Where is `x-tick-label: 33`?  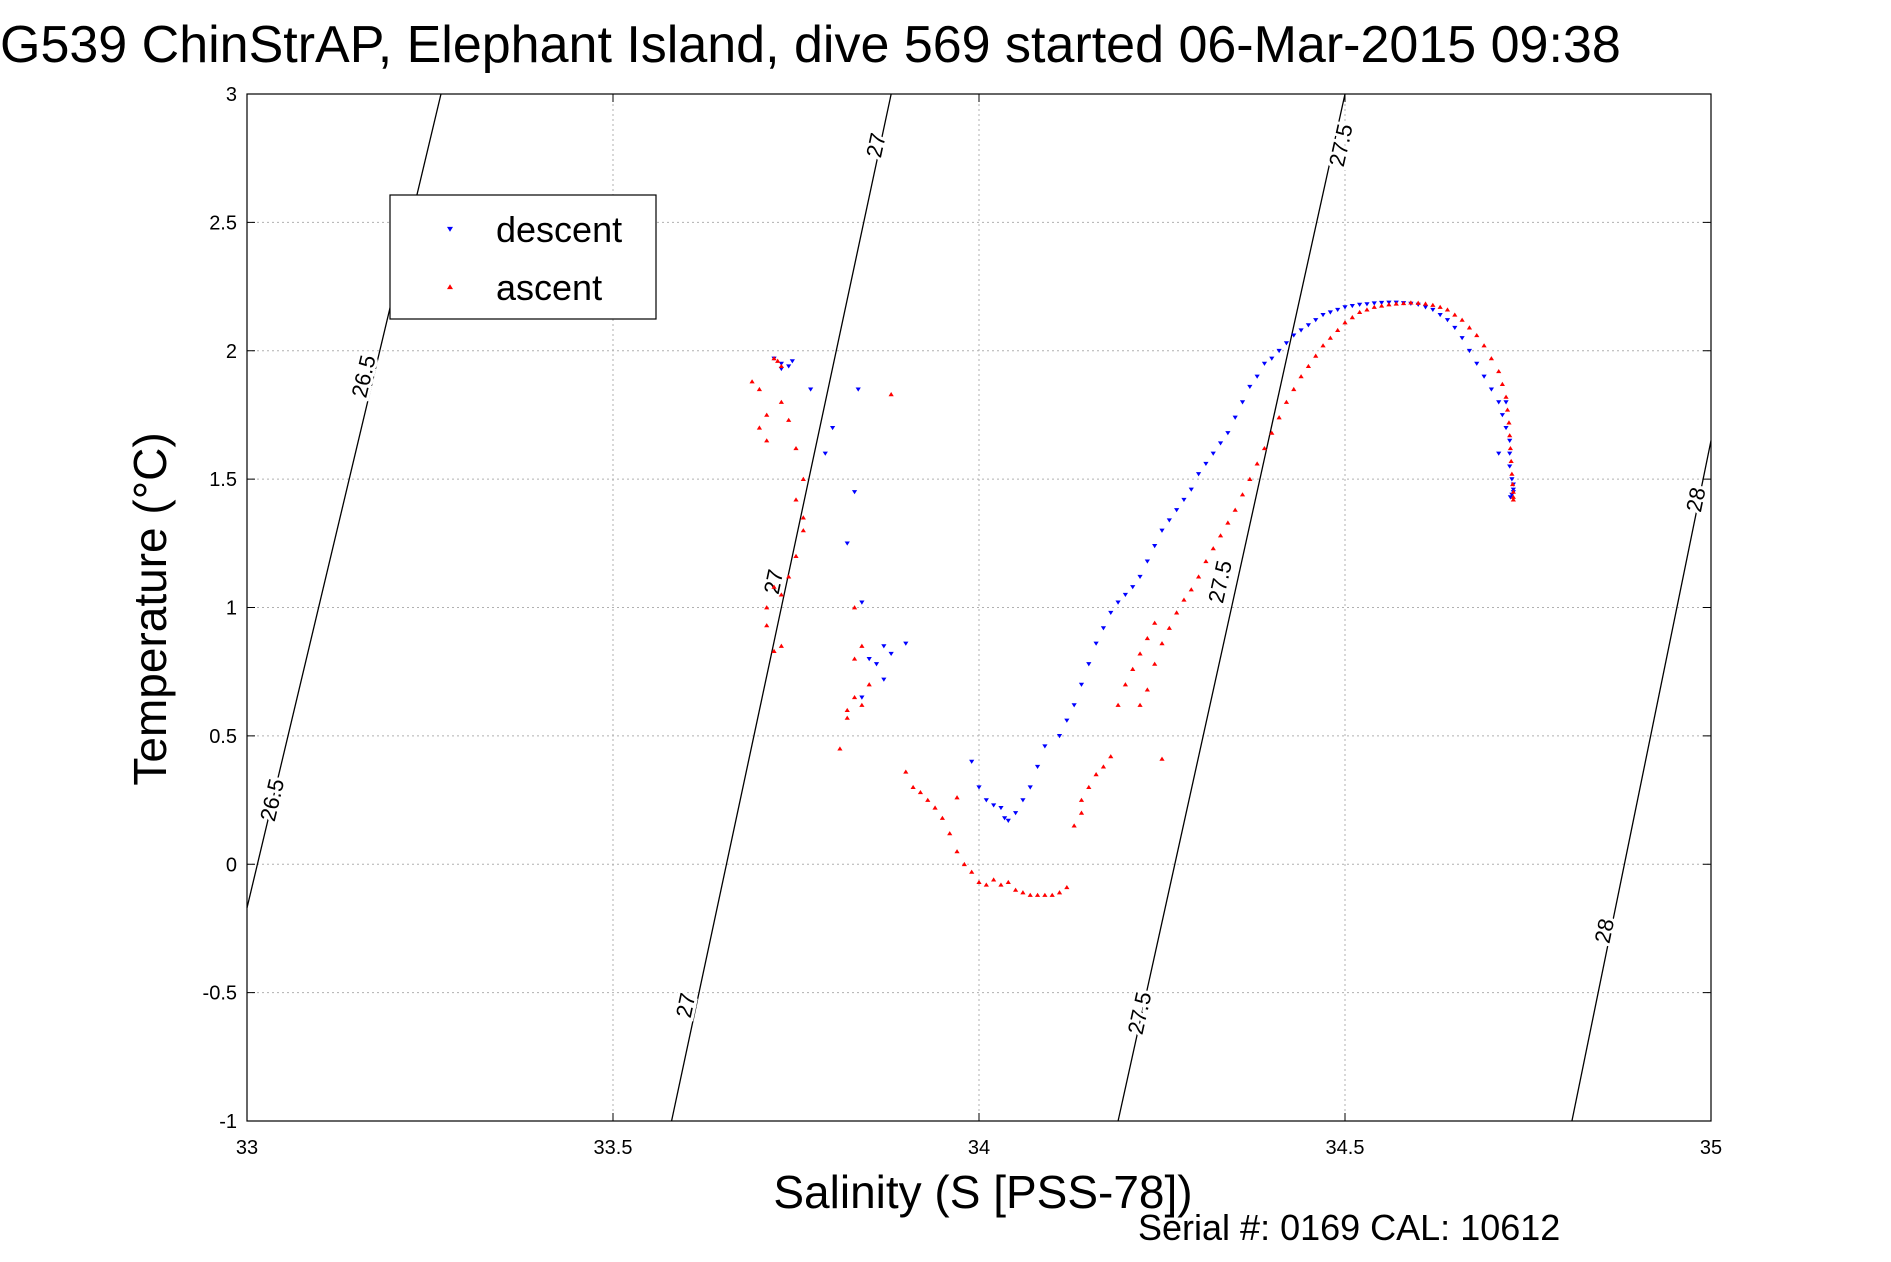 x-tick-label: 33 is located at coordinates (247, 1148).